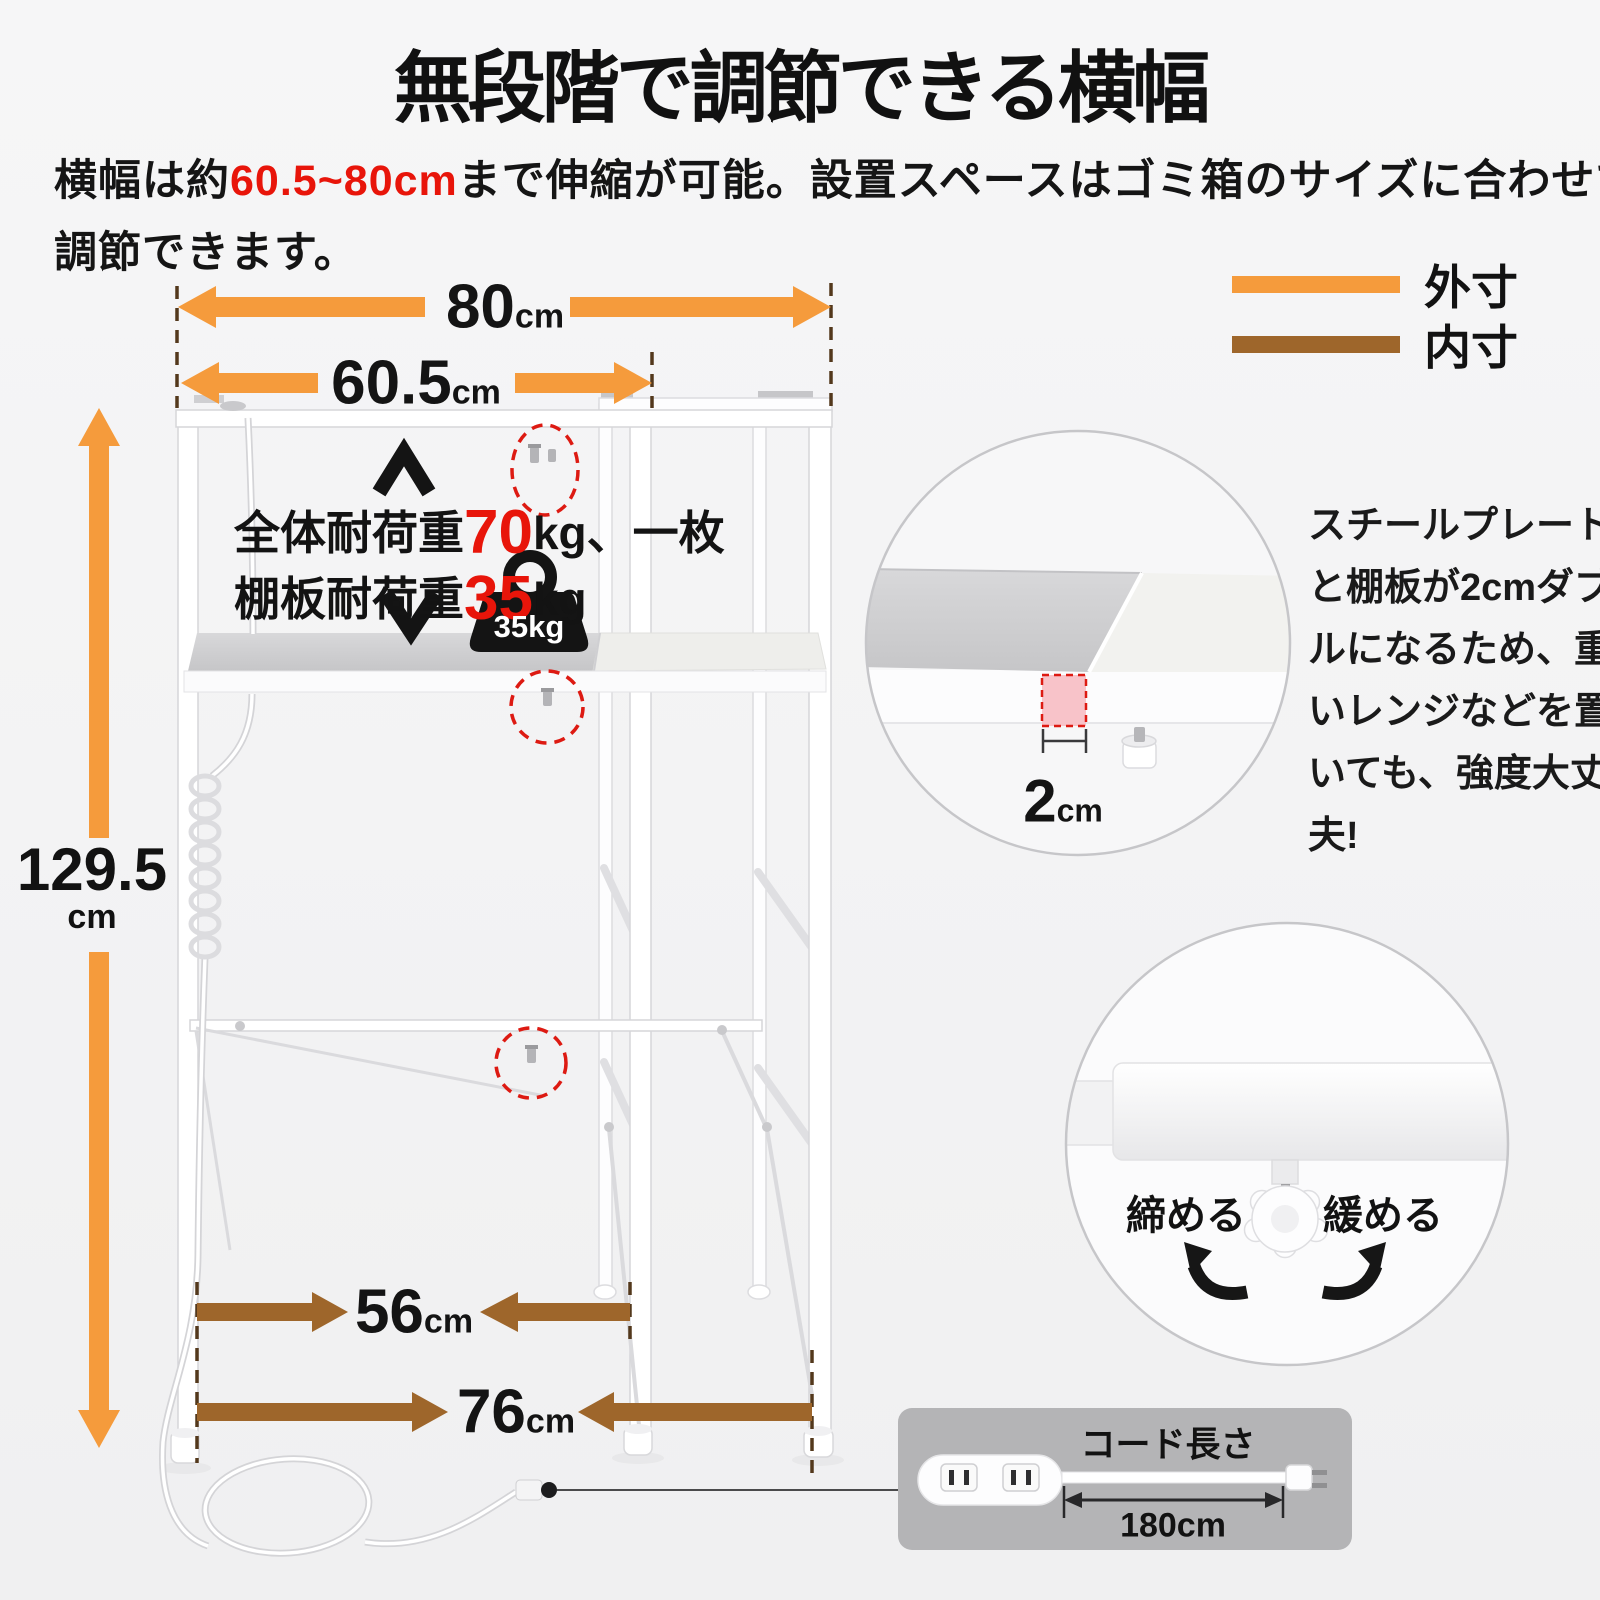  What do you see at coordinates (1175, 1477) in the screenshot?
I see `cord-line` at bounding box center [1175, 1477].